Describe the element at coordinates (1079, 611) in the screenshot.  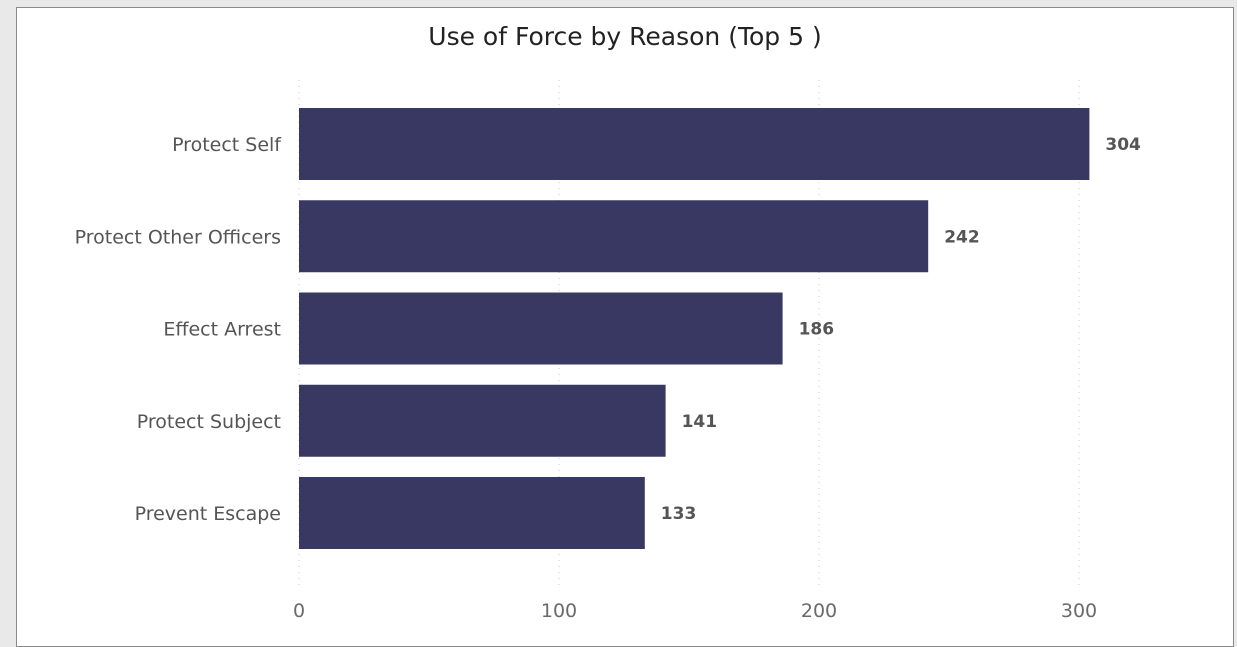
I see `x-tick-label: 300` at that location.